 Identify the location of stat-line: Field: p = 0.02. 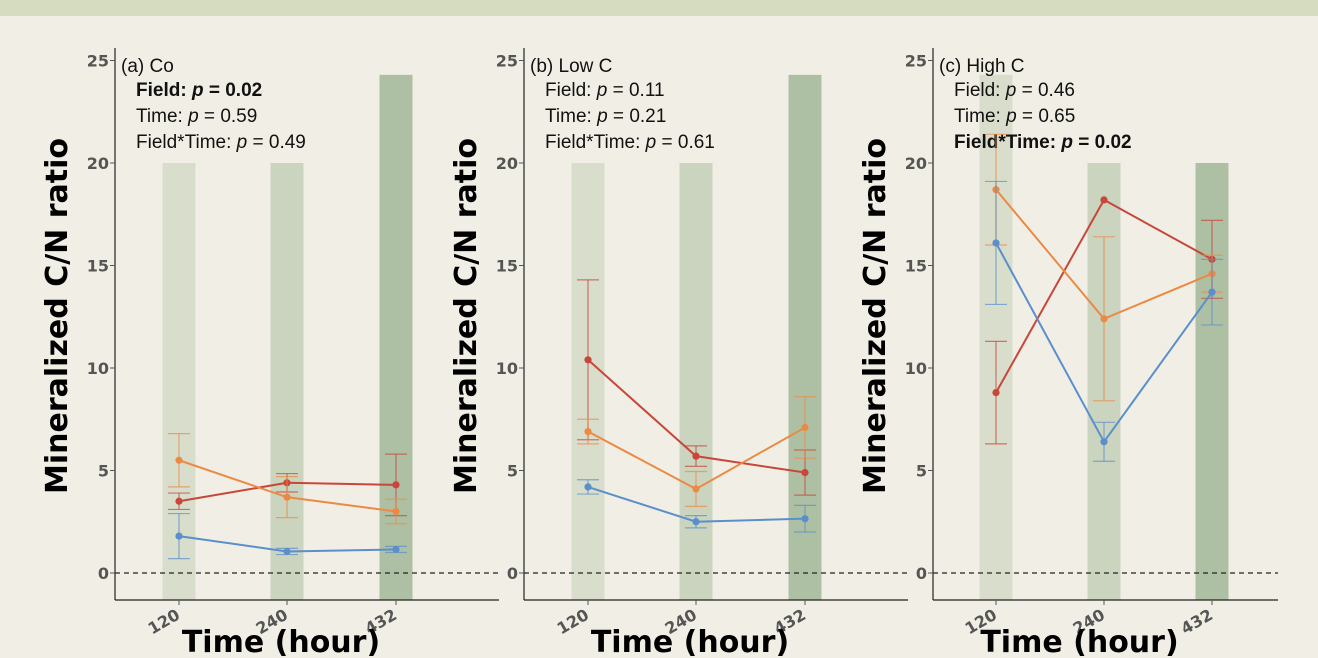
(199, 90).